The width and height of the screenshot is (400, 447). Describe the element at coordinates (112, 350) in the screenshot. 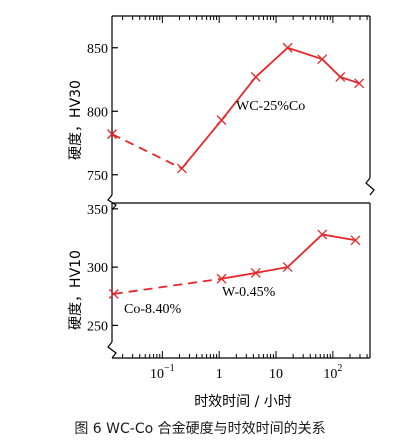

I see `axis-break-left-bottom` at that location.